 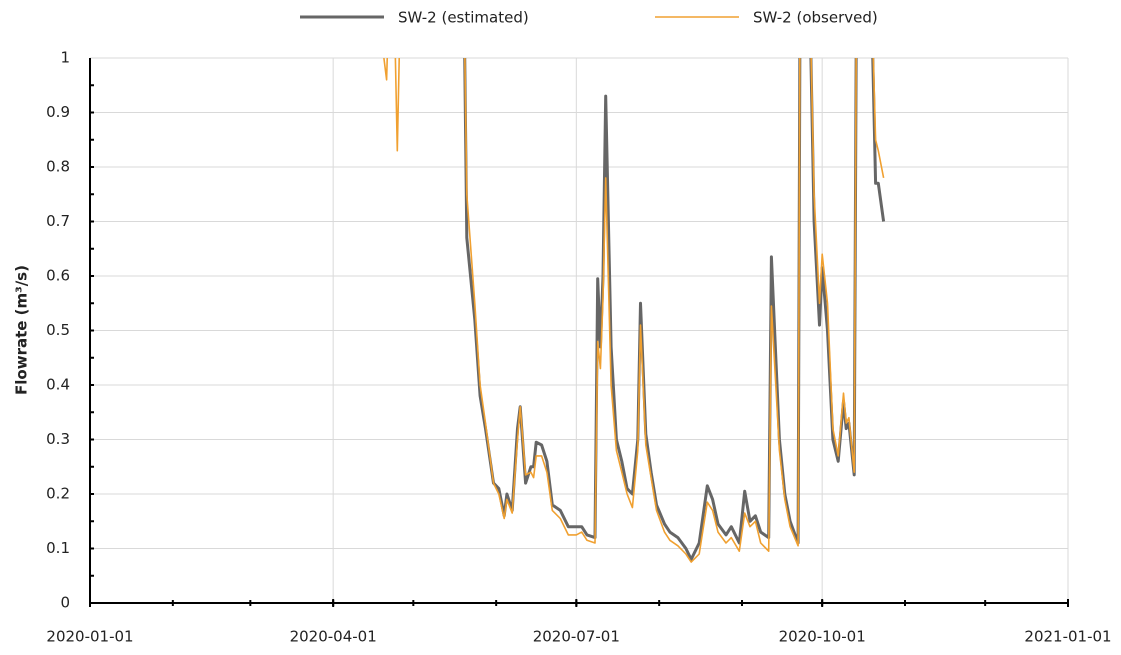 What do you see at coordinates (58, 221) in the screenshot?
I see `y-tick-label: 0.7` at bounding box center [58, 221].